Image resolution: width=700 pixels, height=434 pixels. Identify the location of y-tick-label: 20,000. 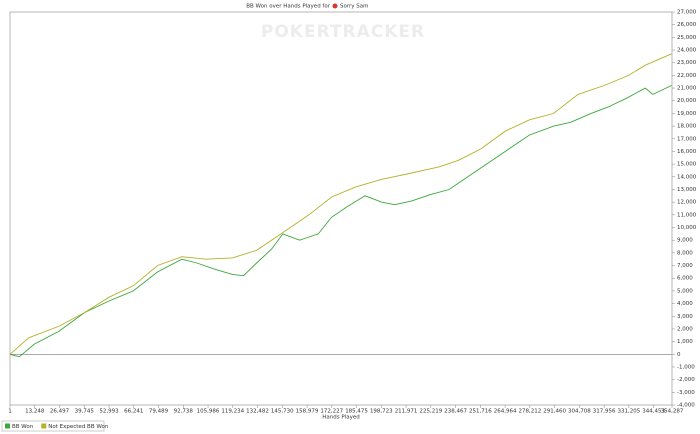
(687, 101).